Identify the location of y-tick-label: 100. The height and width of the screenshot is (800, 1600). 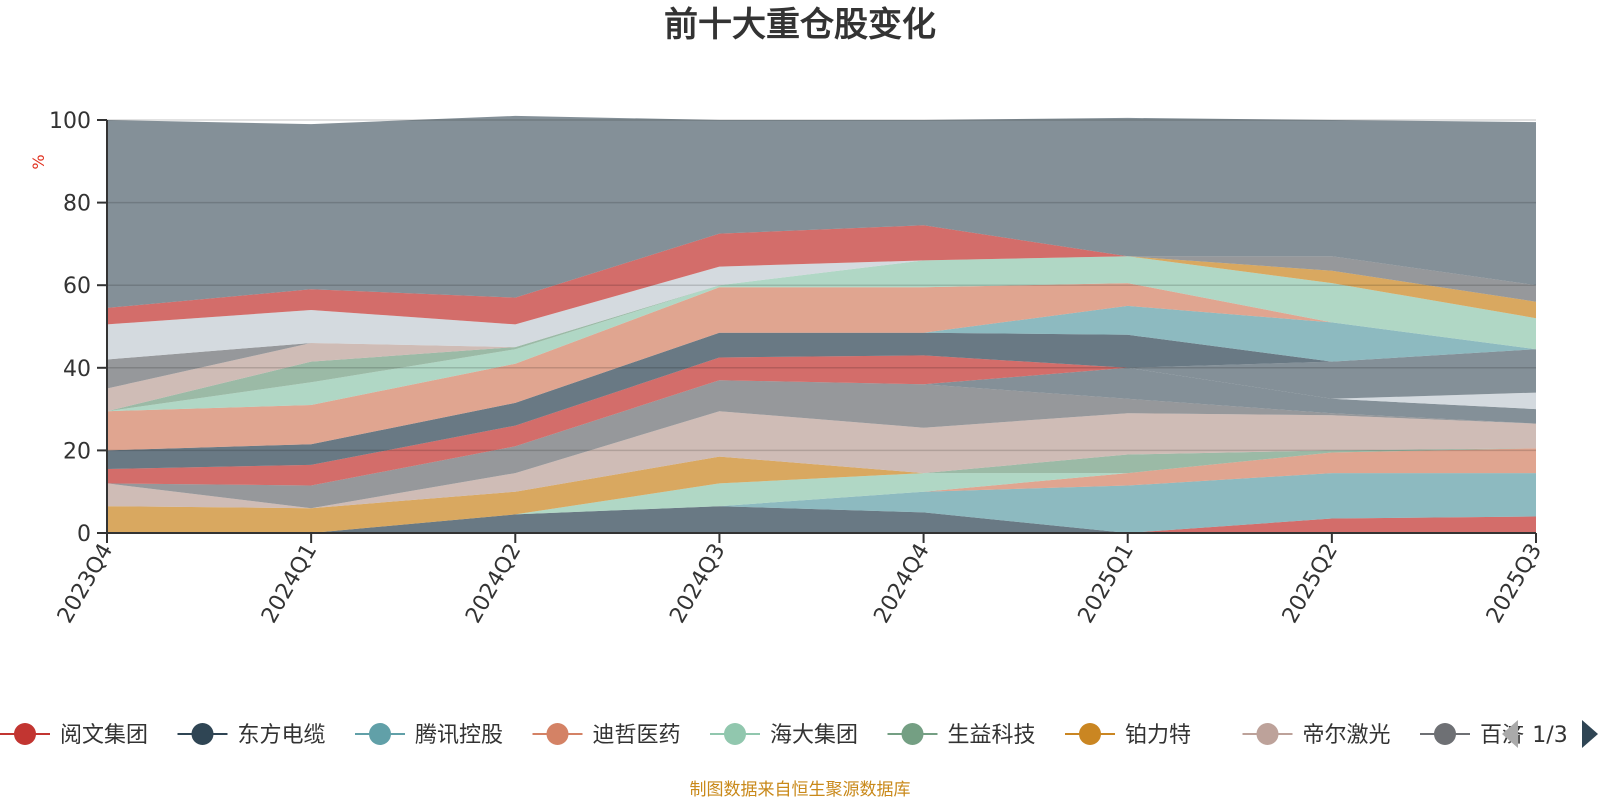
(70, 121).